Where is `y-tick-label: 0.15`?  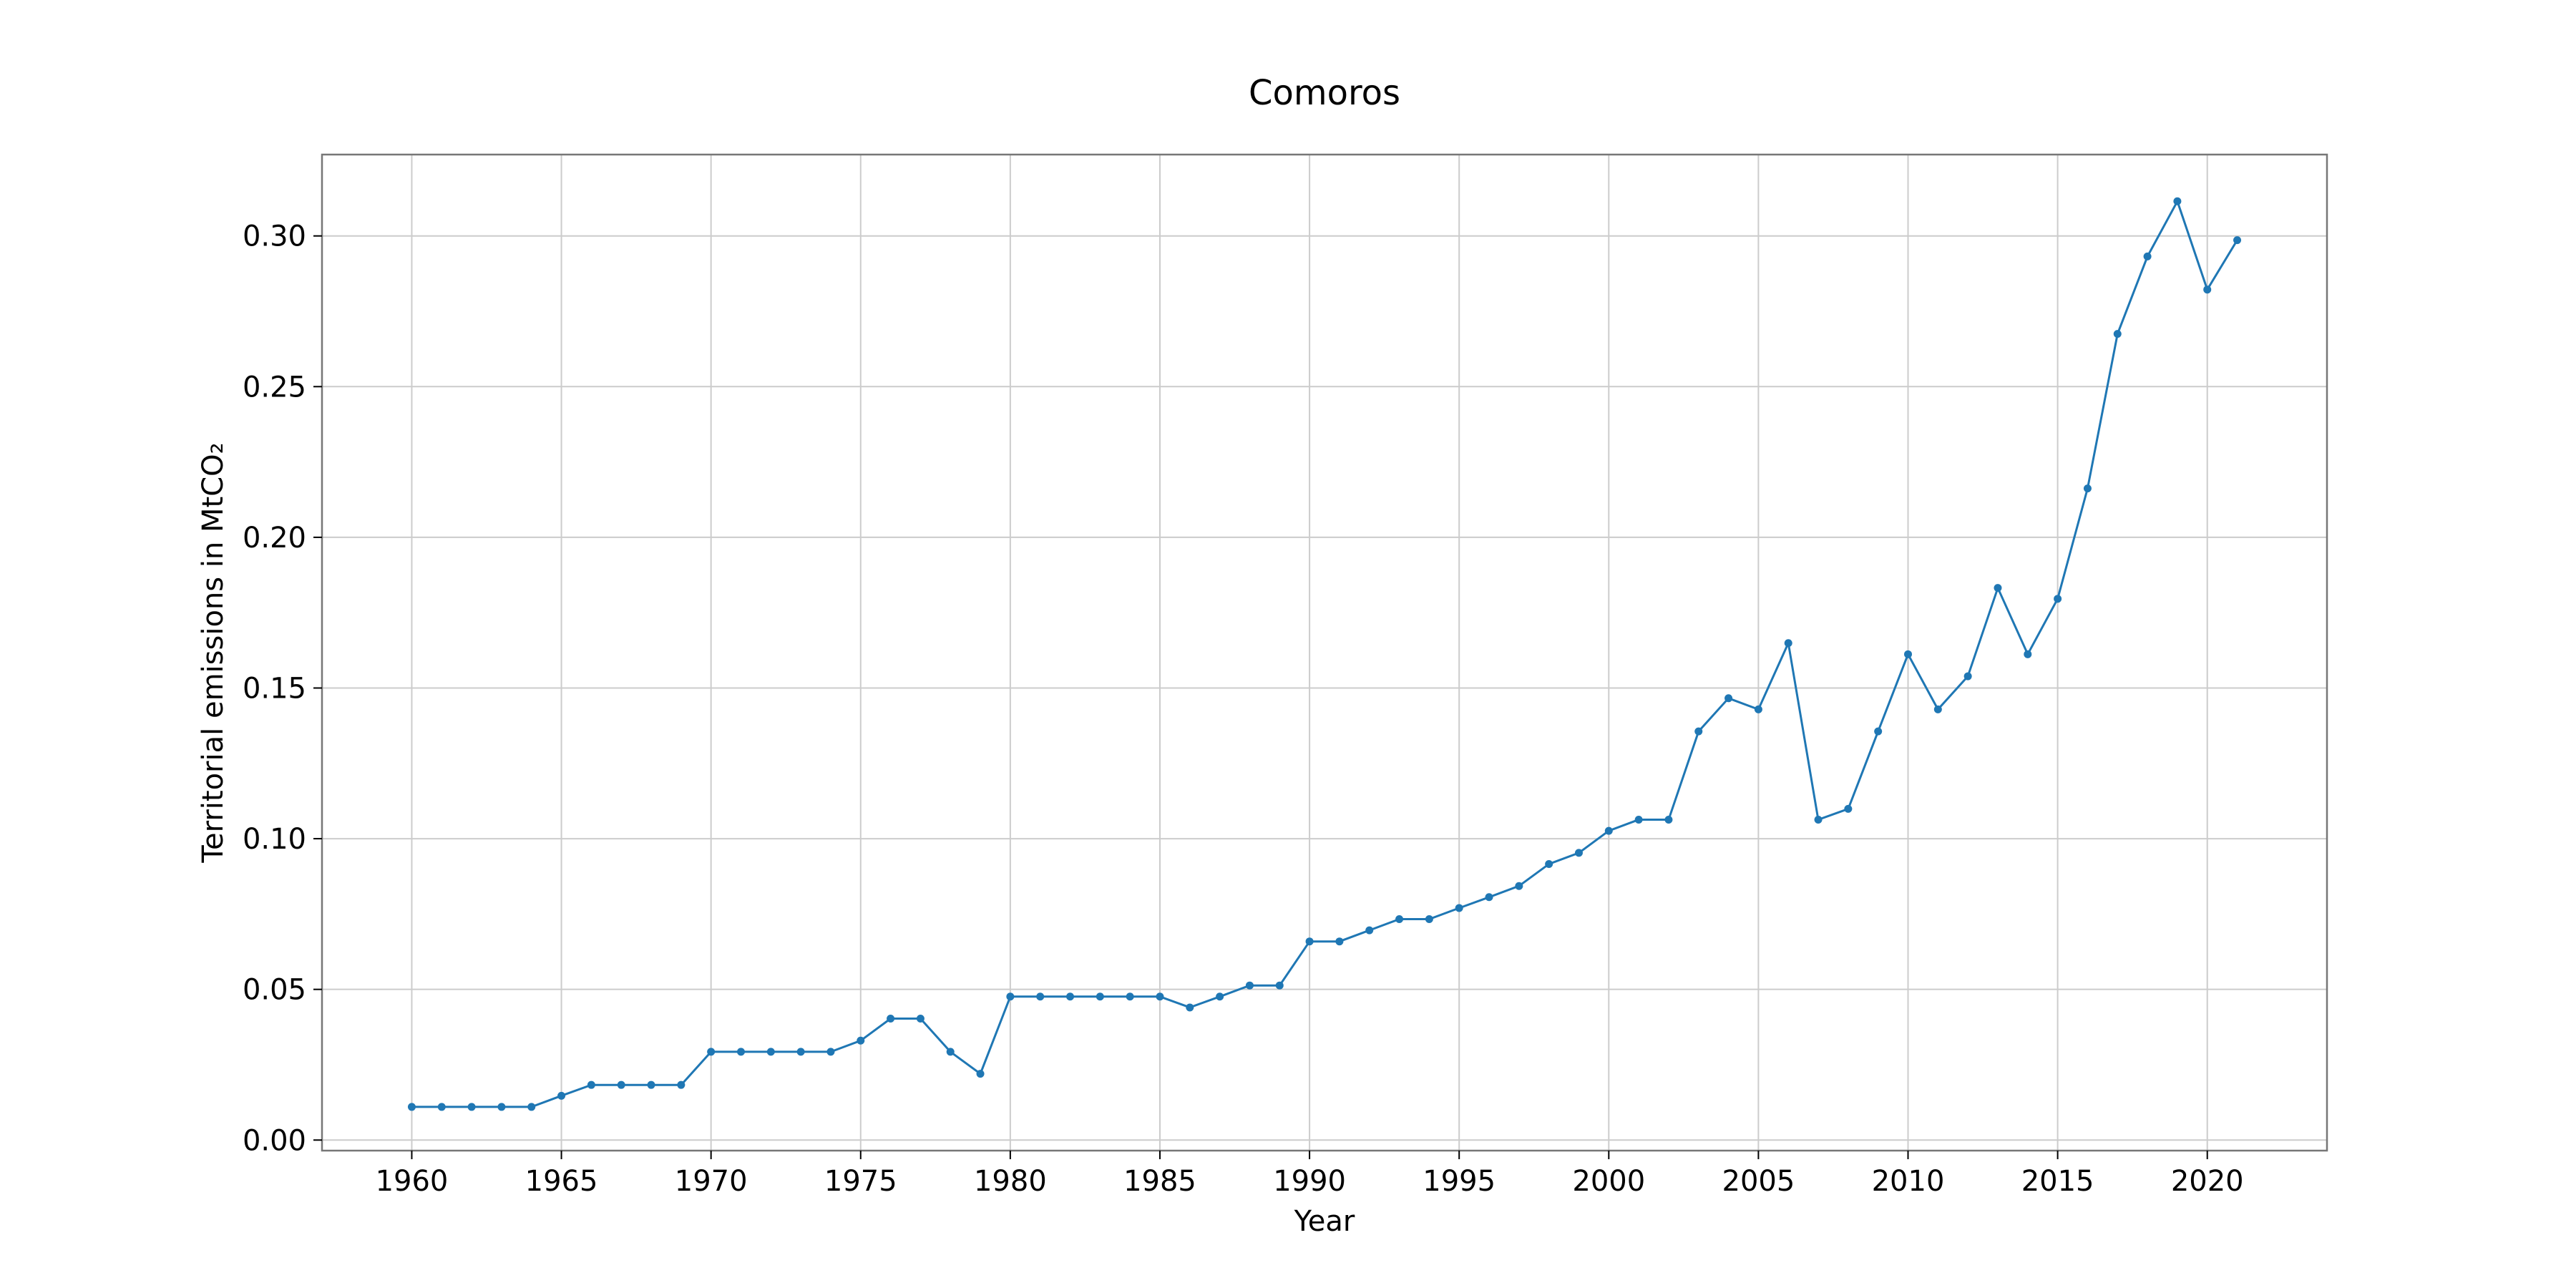 y-tick-label: 0.15 is located at coordinates (274, 688).